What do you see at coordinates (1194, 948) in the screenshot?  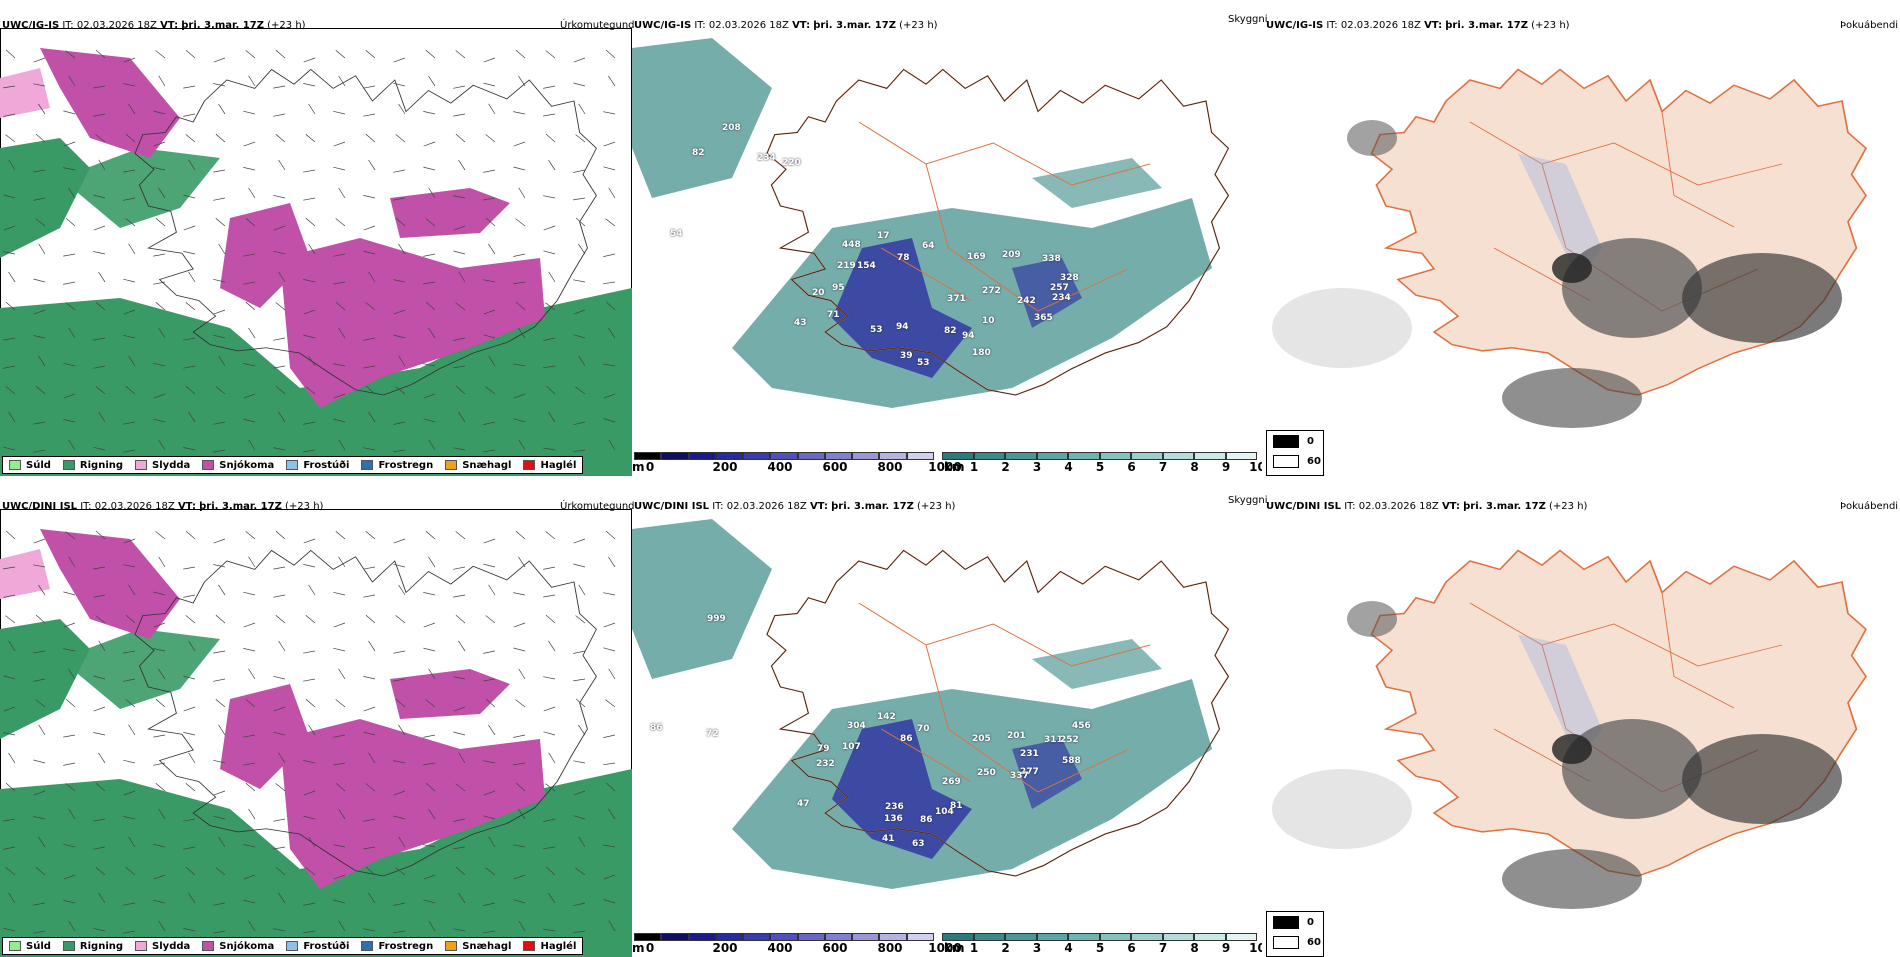 I see `visibility-tick: 8` at bounding box center [1194, 948].